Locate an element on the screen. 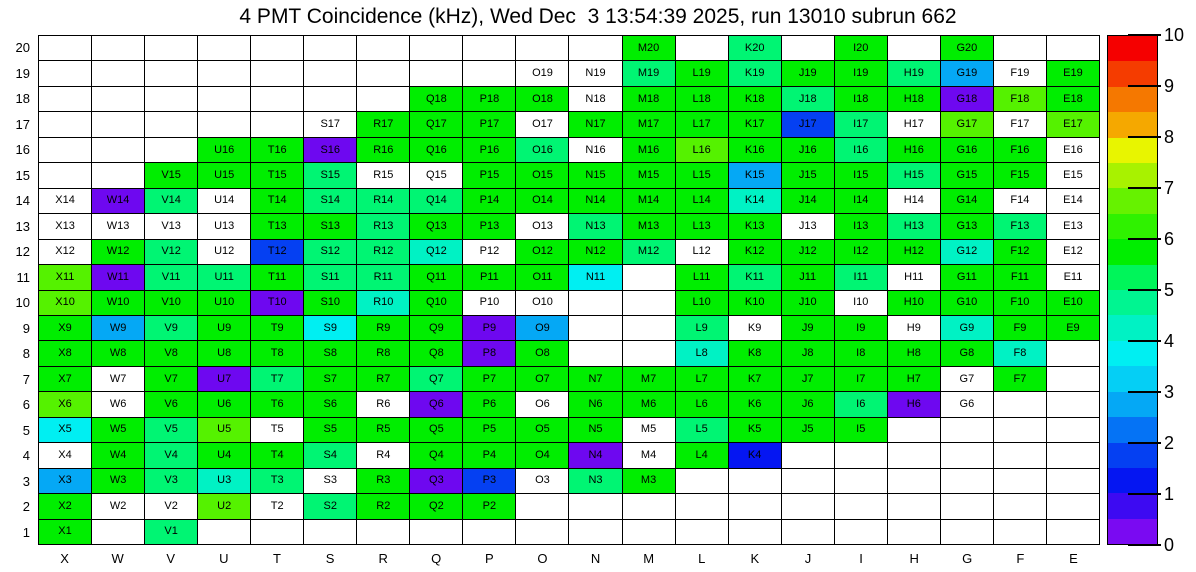 The width and height of the screenshot is (1196, 572). y-axis-label-2: 2 is located at coordinates (26, 507).